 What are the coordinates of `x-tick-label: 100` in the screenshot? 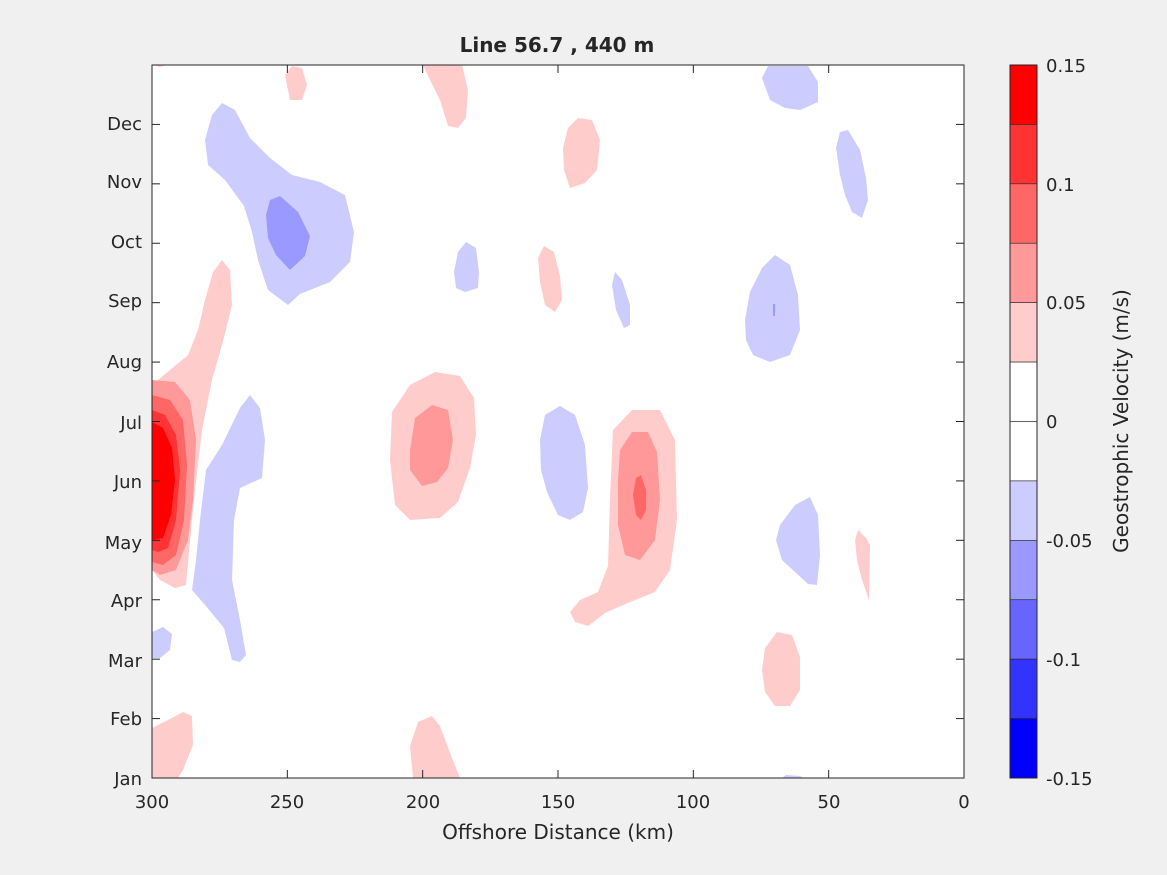 It's located at (693, 802).